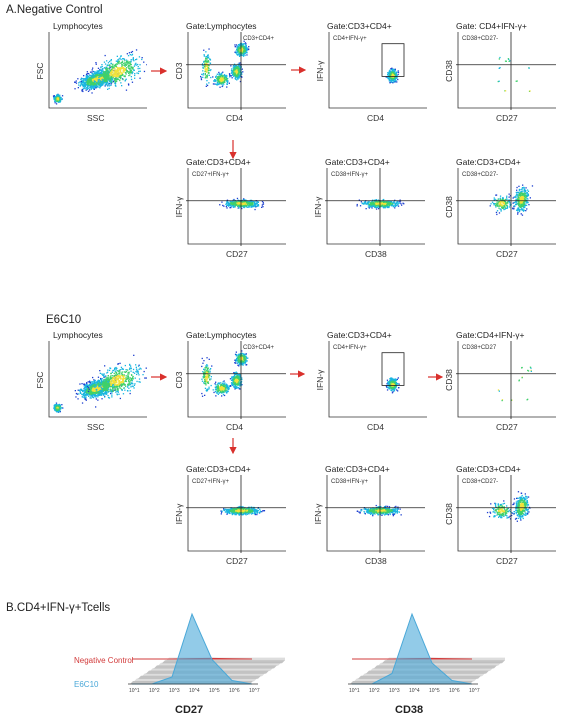 This screenshot has width=570, height=719. What do you see at coordinates (64, 320) in the screenshot?
I see `section-title-e6c10: E6C10` at bounding box center [64, 320].